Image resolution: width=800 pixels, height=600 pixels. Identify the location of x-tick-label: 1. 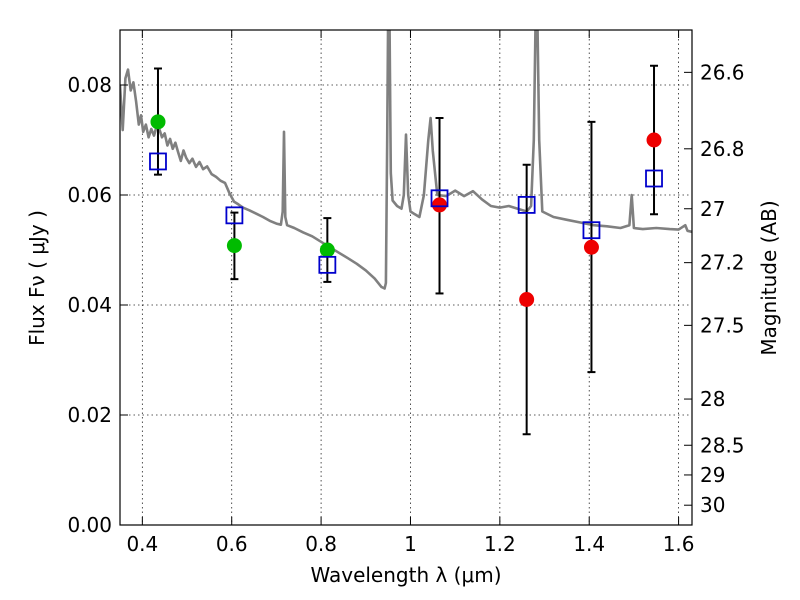
(410, 544).